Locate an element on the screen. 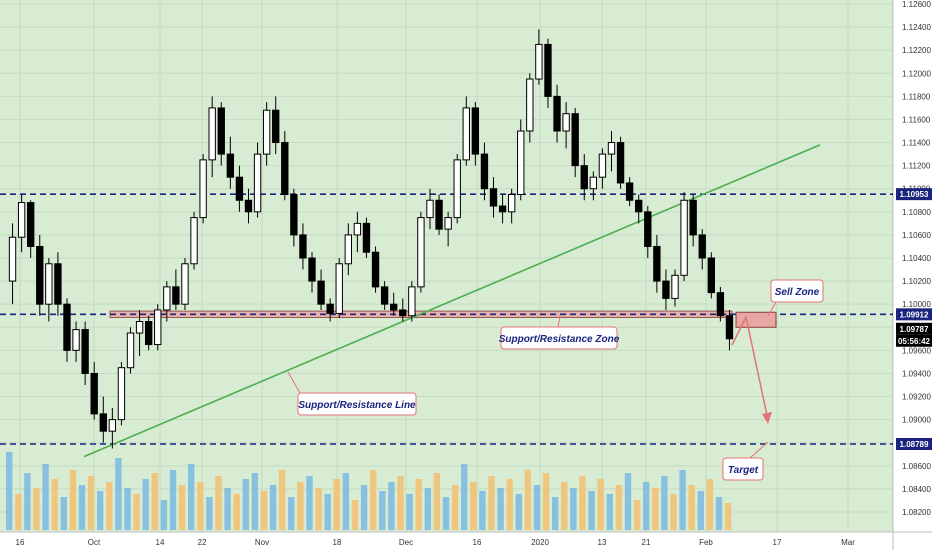  x-tick-label: 22 is located at coordinates (202, 542).